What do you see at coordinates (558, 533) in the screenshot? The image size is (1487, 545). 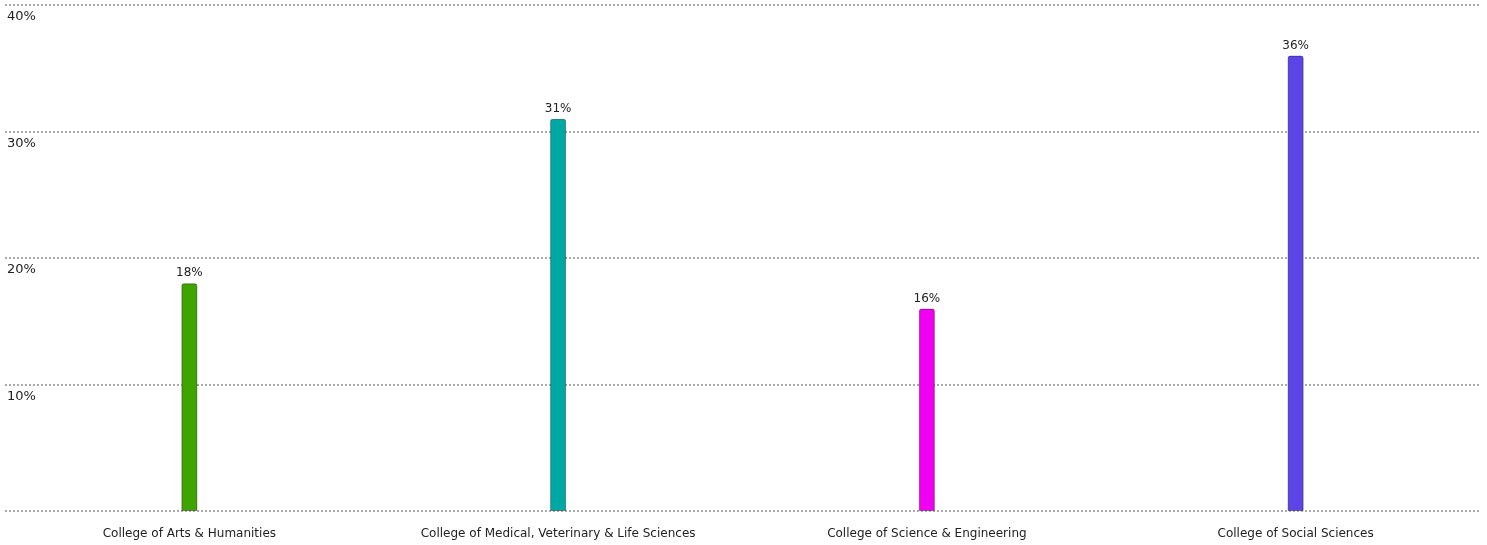 I see `x-tick-label: College of Medical, Veterinary & Life Sciences` at bounding box center [558, 533].